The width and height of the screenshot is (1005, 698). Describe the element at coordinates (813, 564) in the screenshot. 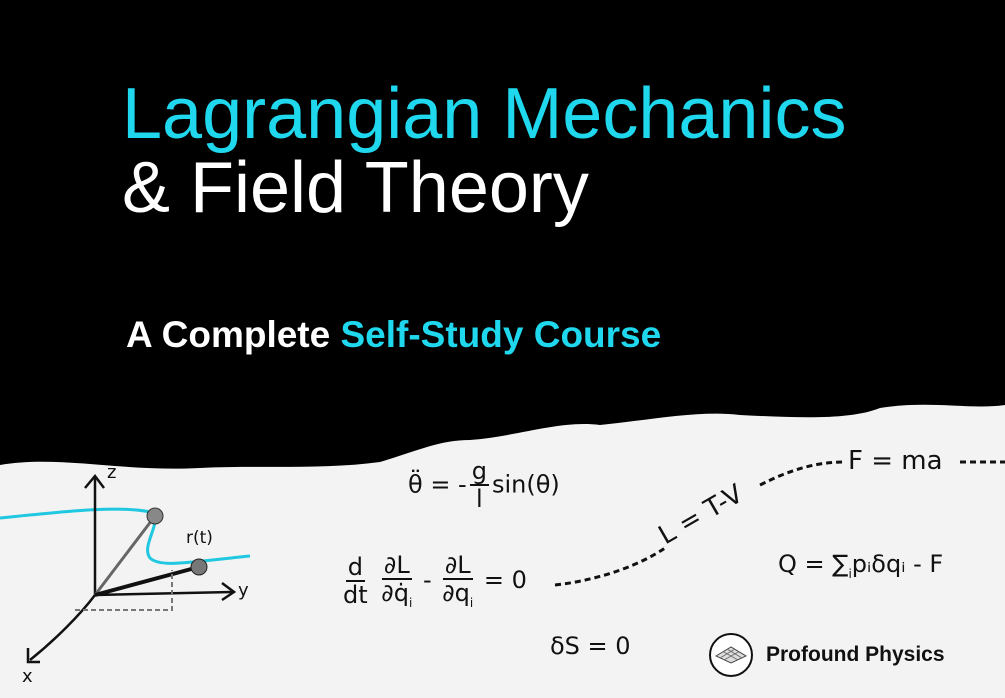

I see `eq-lhs: Q = ∑` at that location.